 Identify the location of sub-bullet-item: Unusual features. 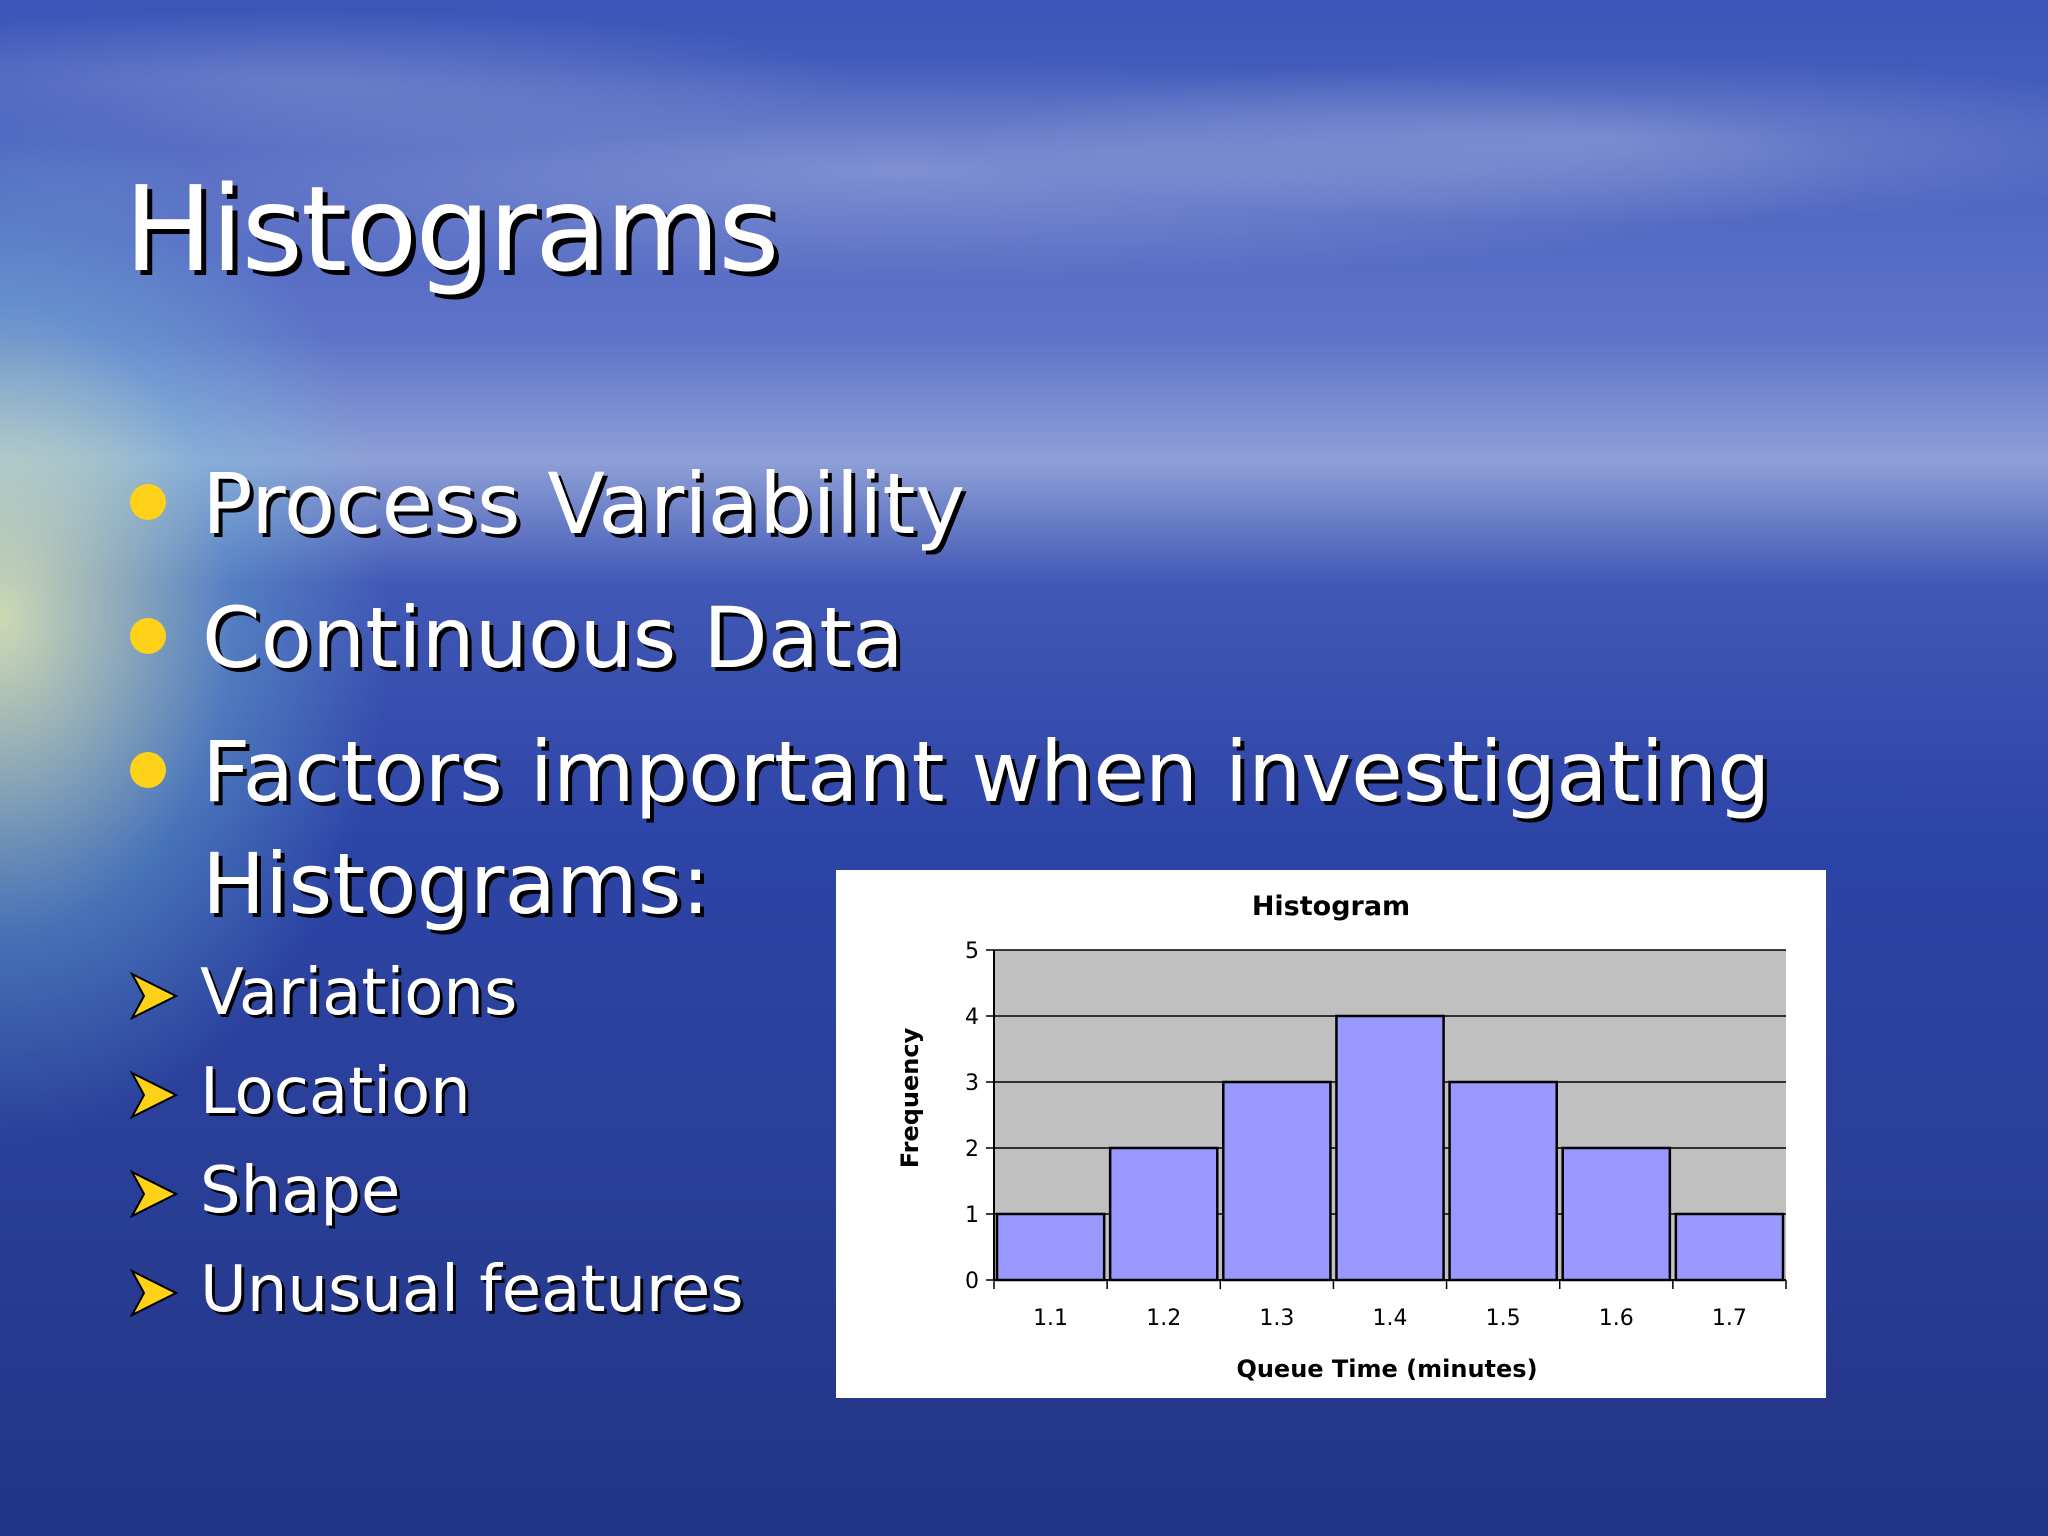
(436, 1290).